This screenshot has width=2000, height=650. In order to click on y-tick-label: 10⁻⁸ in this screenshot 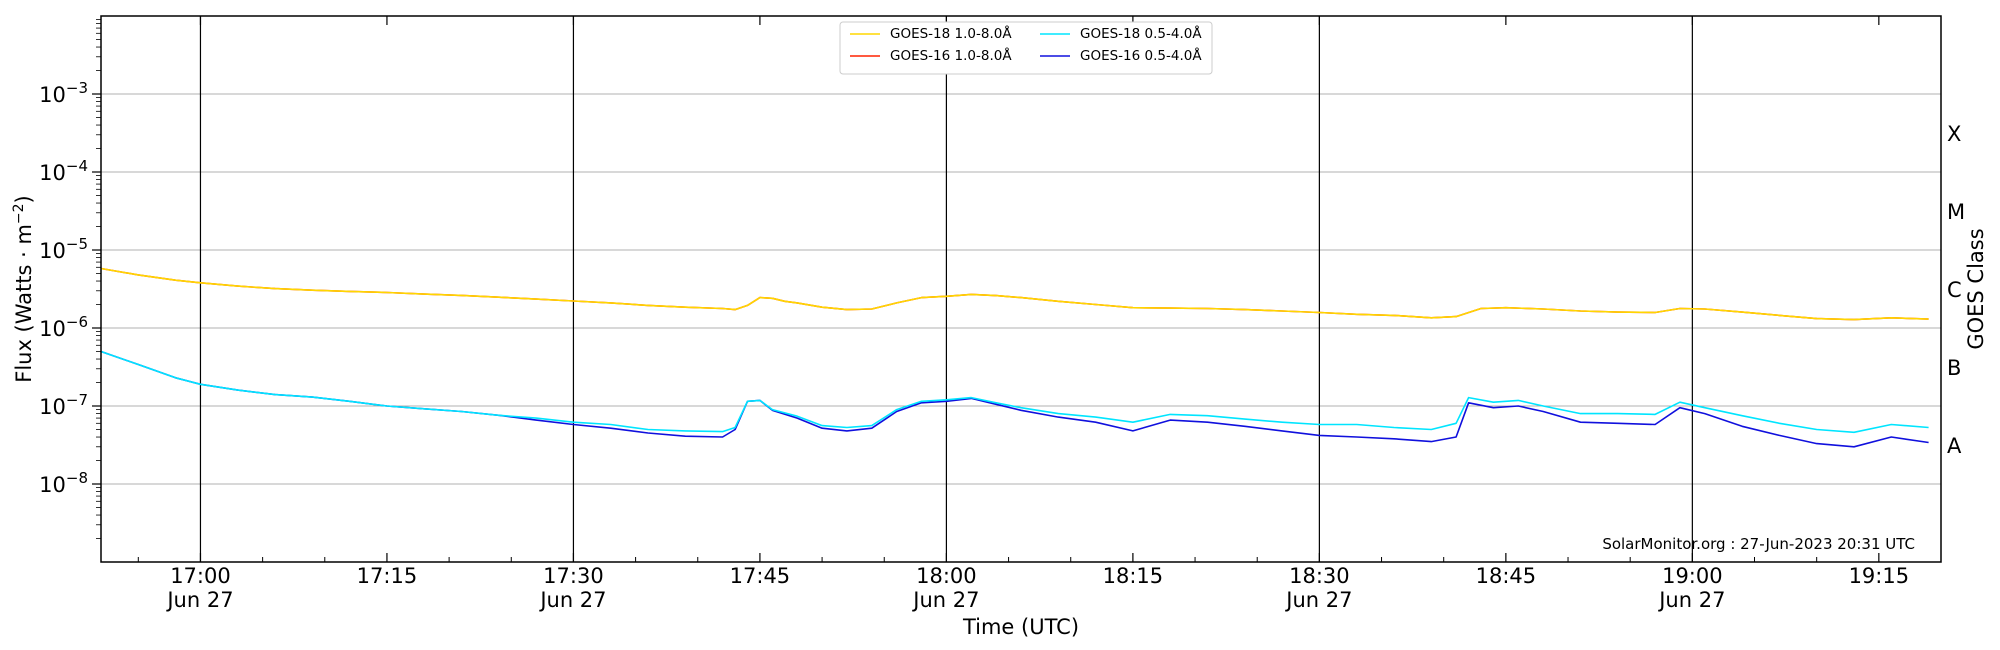, I will do `click(63, 483)`.